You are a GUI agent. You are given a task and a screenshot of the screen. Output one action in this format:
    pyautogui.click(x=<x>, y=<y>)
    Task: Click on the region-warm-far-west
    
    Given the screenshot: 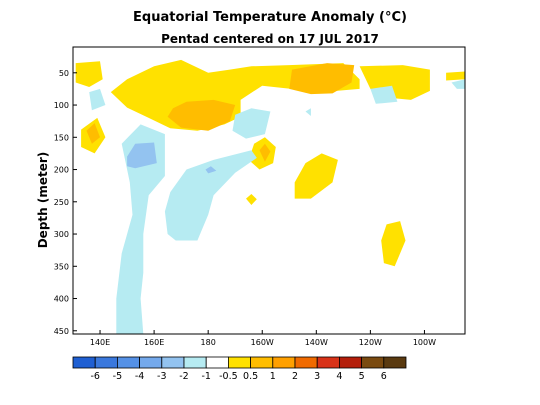 What is the action you would take?
    pyautogui.click(x=89, y=74)
    